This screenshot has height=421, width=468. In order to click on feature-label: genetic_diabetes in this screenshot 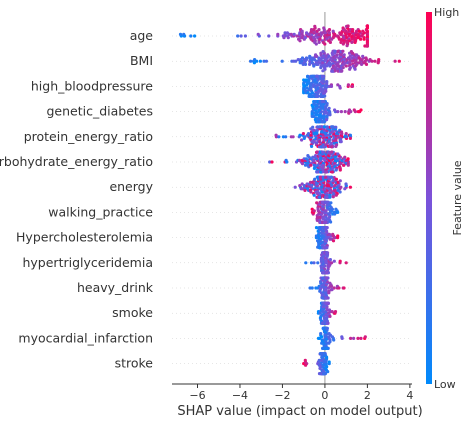, I will do `click(99, 111)`.